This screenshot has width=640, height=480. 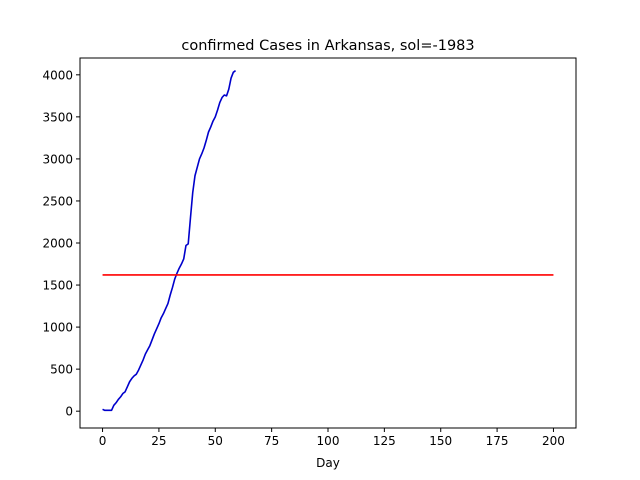 What do you see at coordinates (158, 441) in the screenshot?
I see `x-tick-label: 25` at bounding box center [158, 441].